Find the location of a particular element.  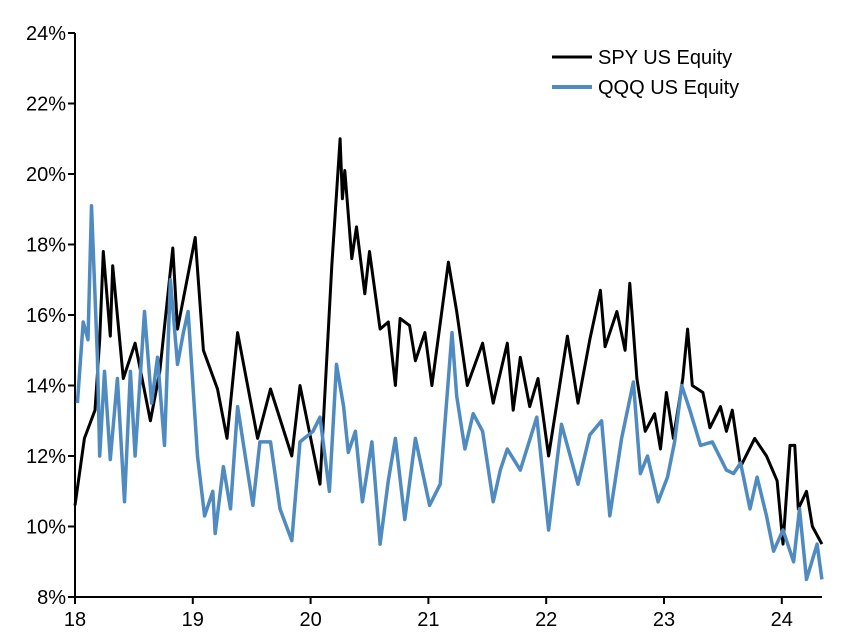

x-tick-label: 18 is located at coordinates (75, 620).